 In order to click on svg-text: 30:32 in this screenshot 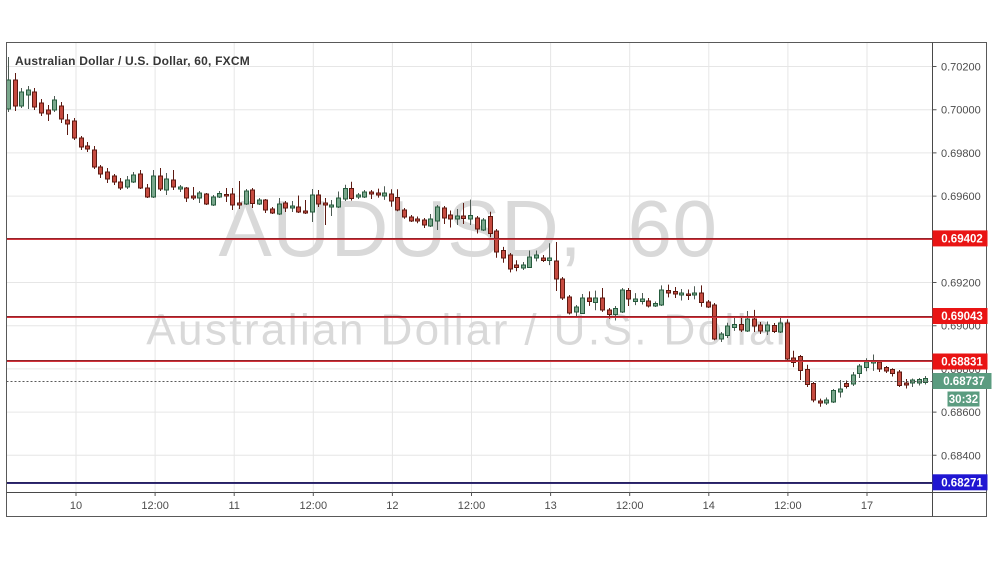, I will do `click(963, 400)`.